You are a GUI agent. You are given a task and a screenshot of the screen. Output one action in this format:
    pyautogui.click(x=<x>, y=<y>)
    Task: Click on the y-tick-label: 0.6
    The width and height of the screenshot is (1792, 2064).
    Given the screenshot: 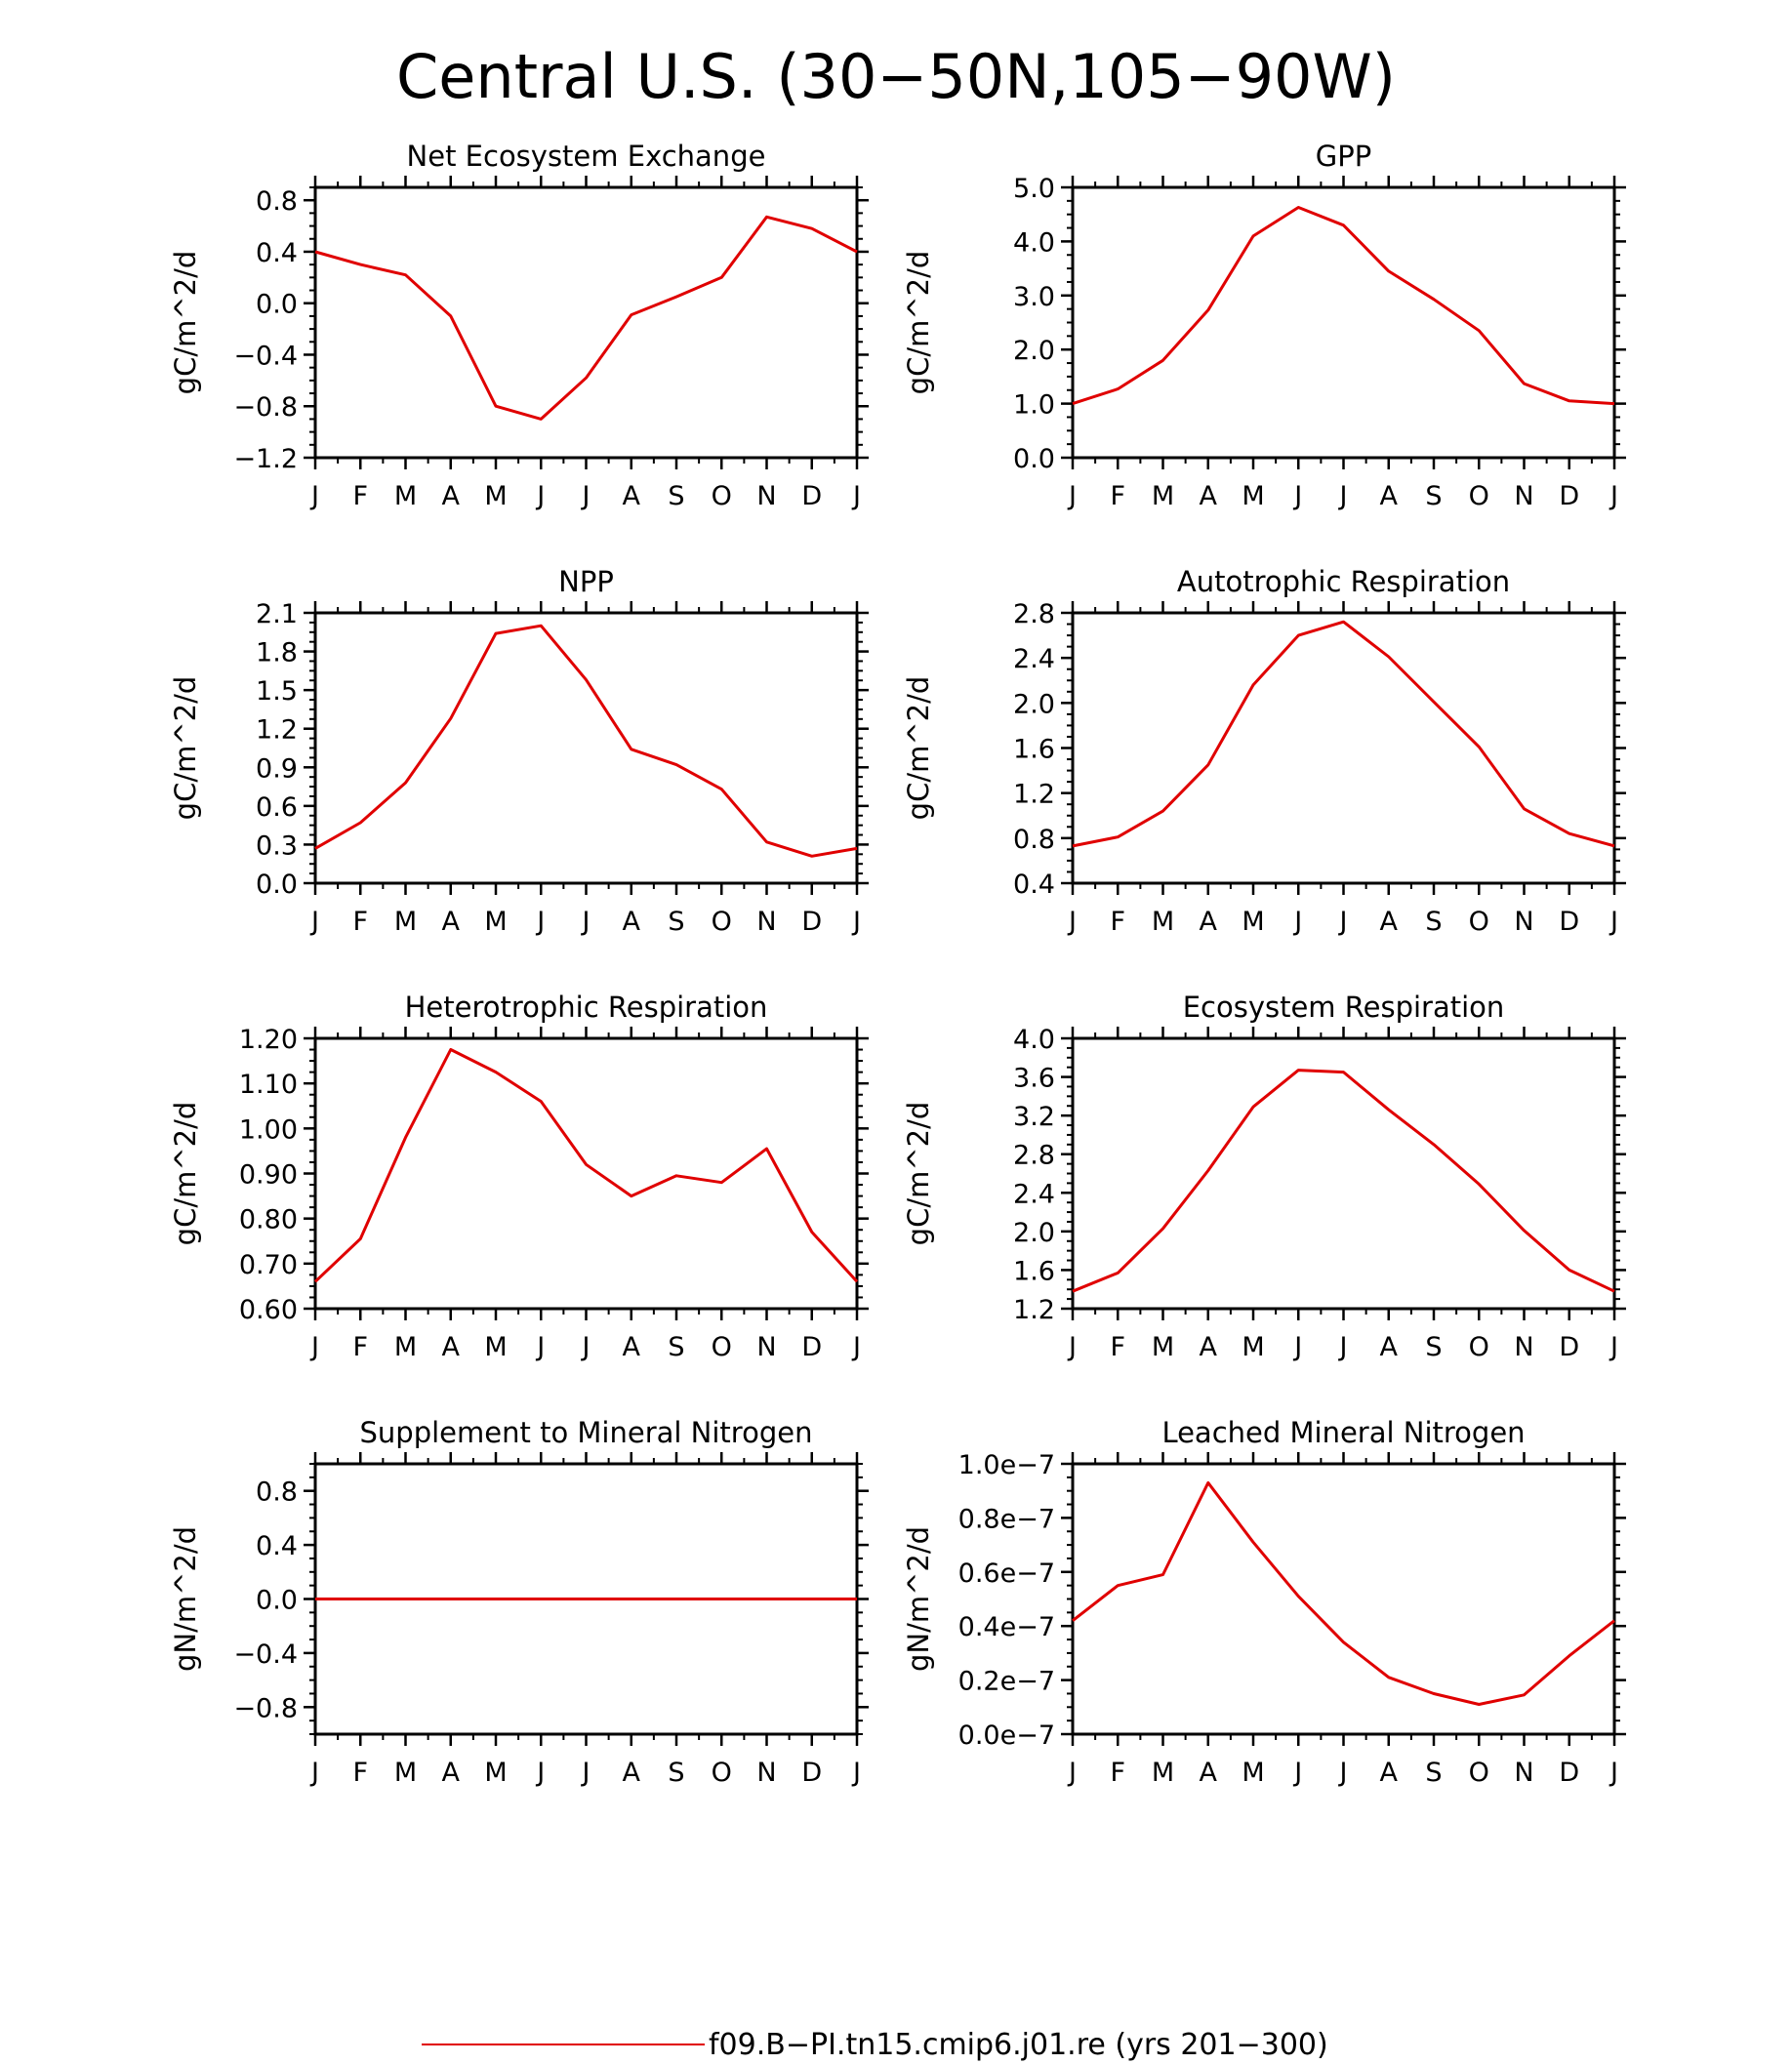 What is the action you would take?
    pyautogui.click(x=277, y=807)
    